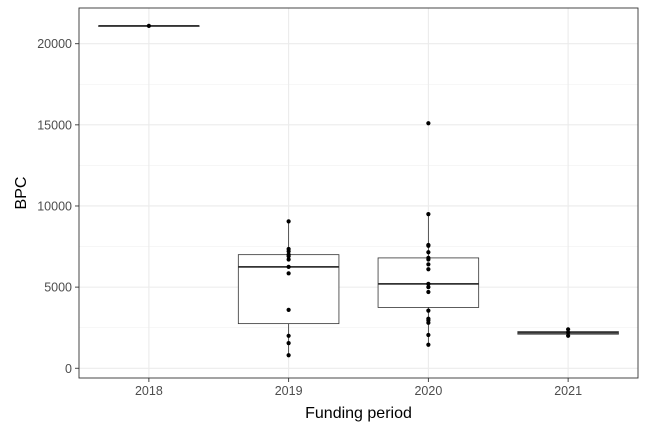 The width and height of the screenshot is (648, 432). I want to click on x-tick-label: 2018, so click(149, 391).